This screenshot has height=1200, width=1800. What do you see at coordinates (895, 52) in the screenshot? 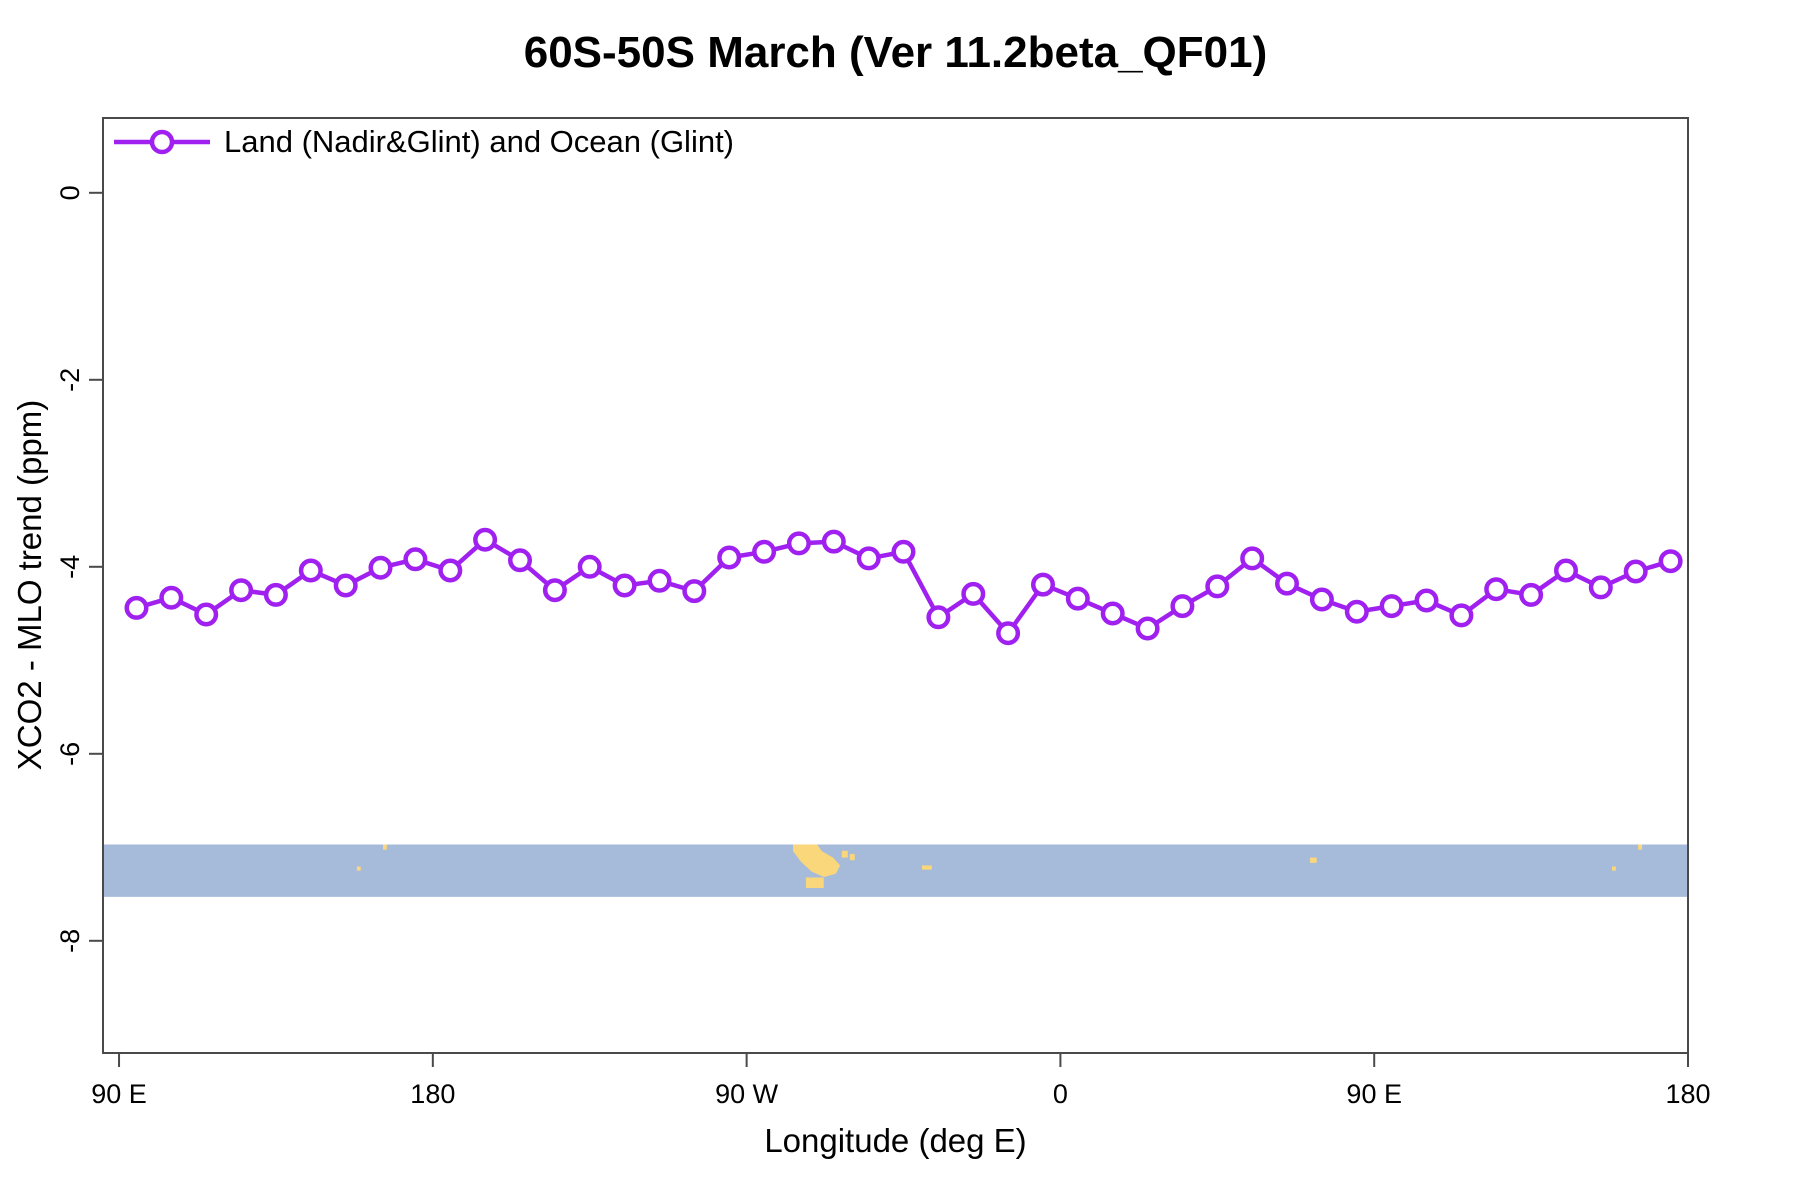
I see `chart-title: 60S-50S March (Ver 11.2beta_QF01)` at bounding box center [895, 52].